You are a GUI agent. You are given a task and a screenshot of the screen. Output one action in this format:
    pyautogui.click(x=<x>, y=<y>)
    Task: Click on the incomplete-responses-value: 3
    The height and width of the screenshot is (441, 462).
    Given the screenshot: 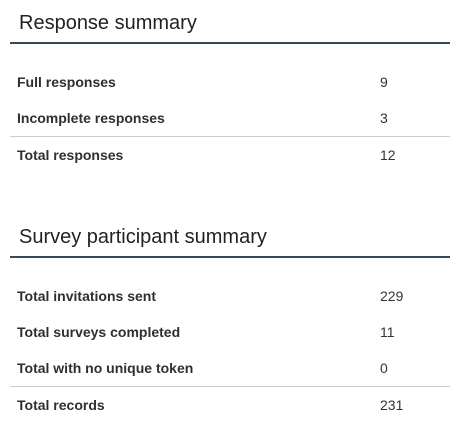 What is the action you would take?
    pyautogui.click(x=384, y=118)
    